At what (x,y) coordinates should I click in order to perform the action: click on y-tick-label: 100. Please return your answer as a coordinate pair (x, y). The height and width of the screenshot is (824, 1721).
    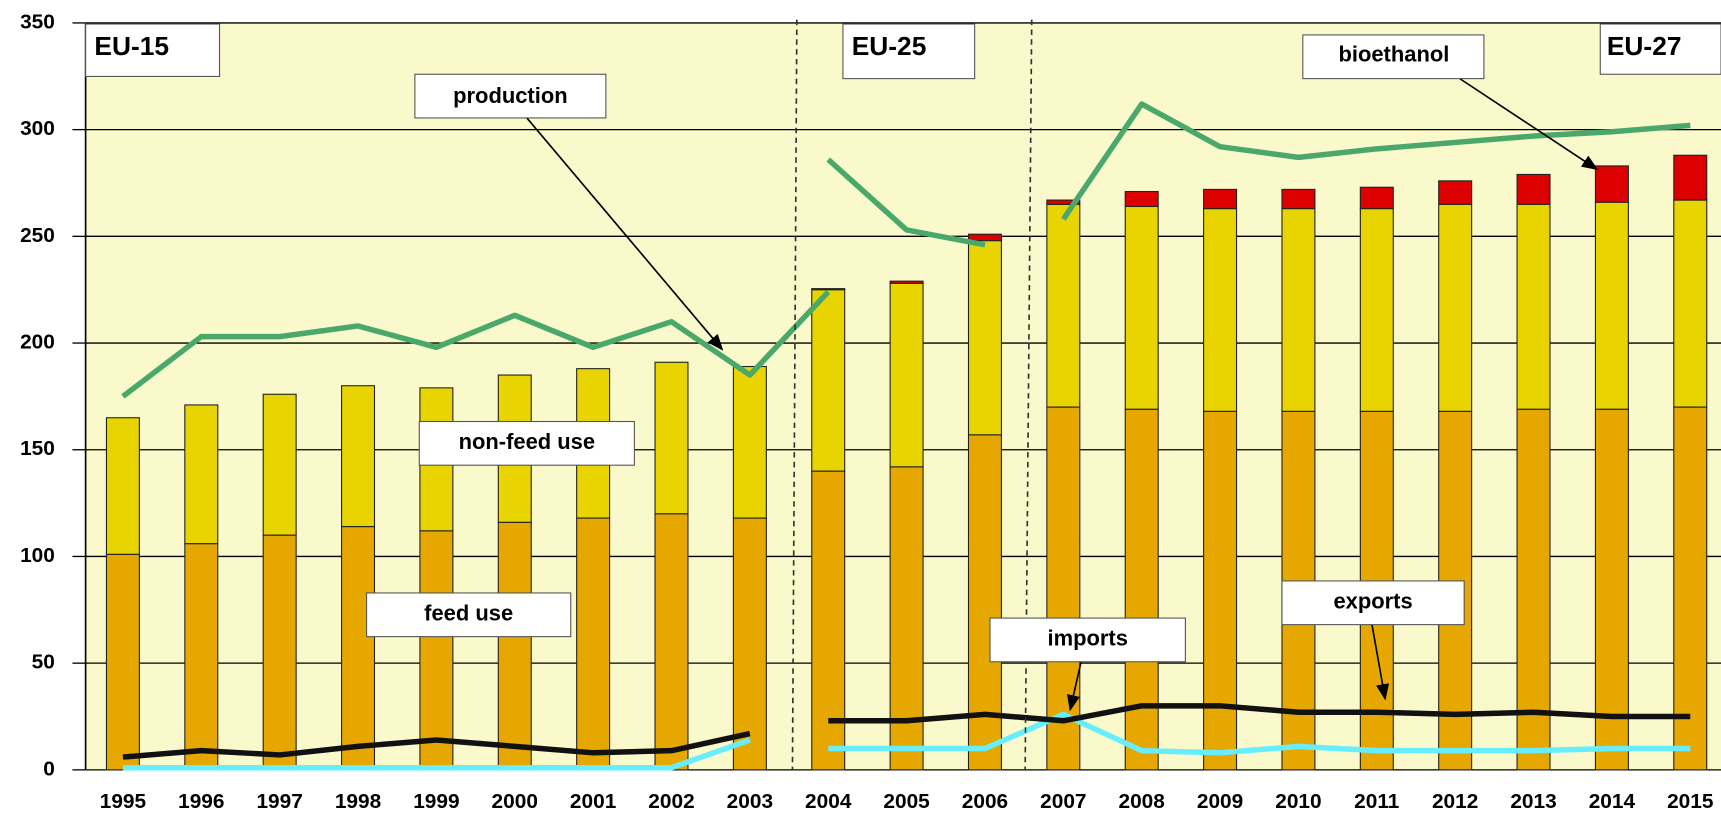
    Looking at the image, I should click on (37, 555).